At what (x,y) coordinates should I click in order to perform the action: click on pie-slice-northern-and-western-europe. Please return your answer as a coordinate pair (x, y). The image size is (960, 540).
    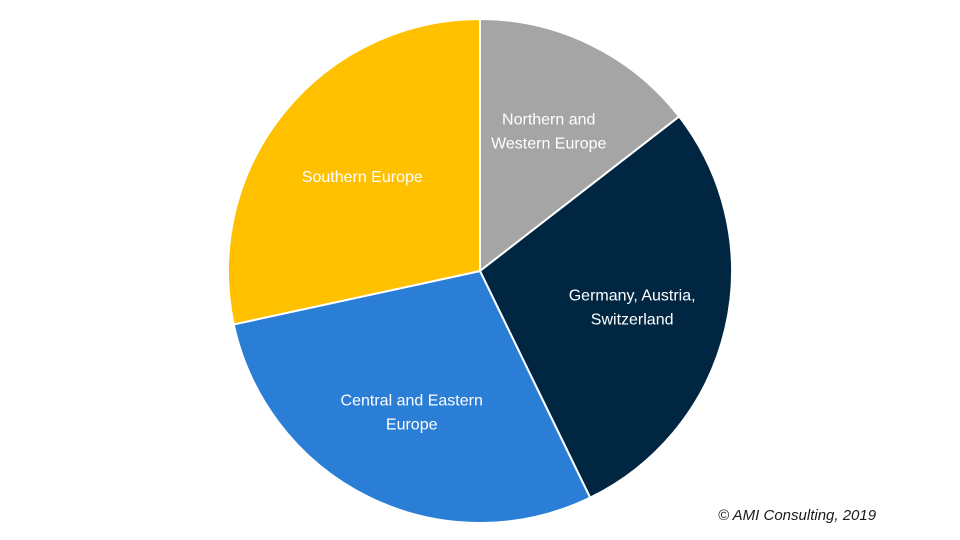
    Looking at the image, I should click on (580, 145).